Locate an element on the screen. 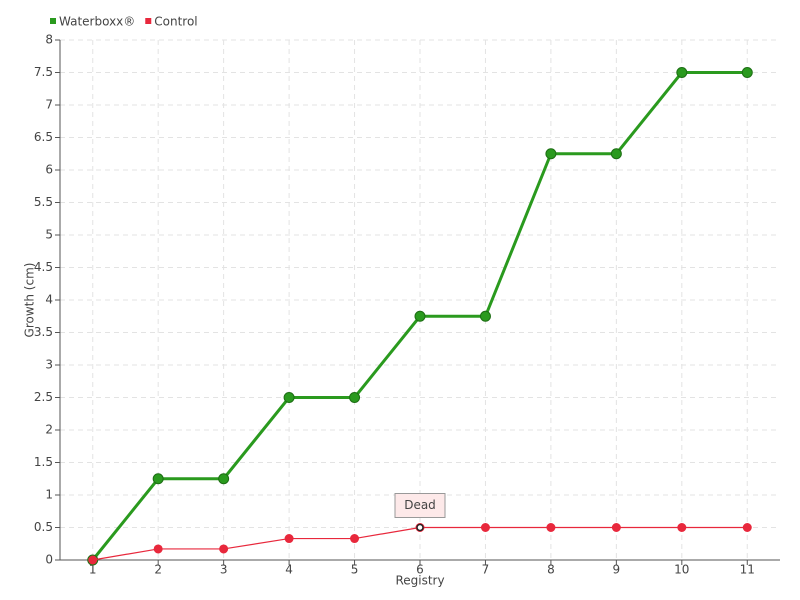  y-tick-label: 7 is located at coordinates (49, 105).